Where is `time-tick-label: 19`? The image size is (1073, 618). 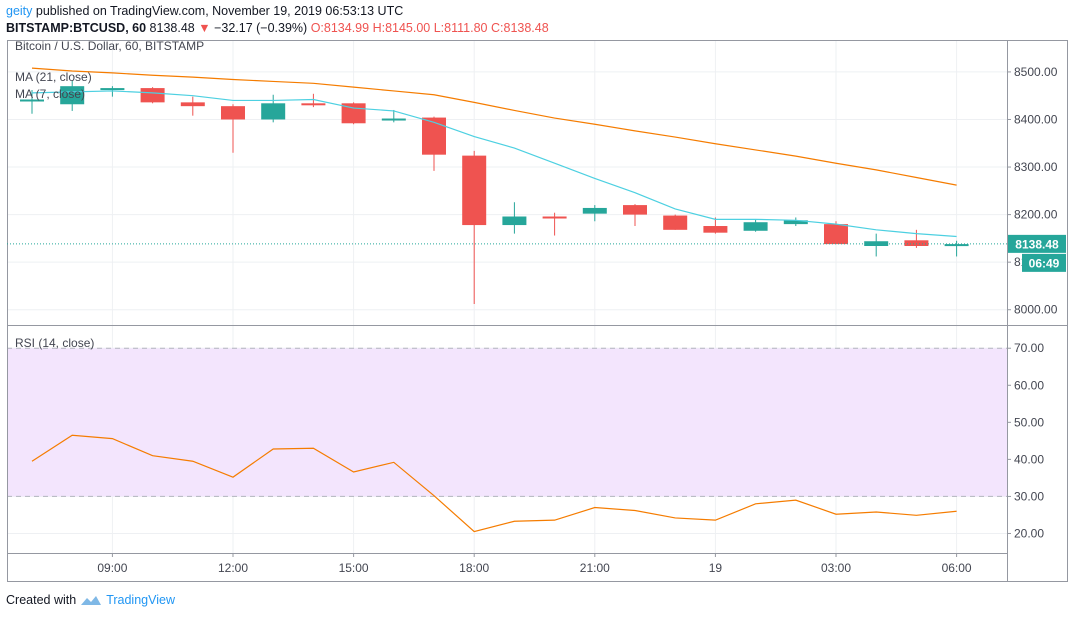 time-tick-label: 19 is located at coordinates (716, 568).